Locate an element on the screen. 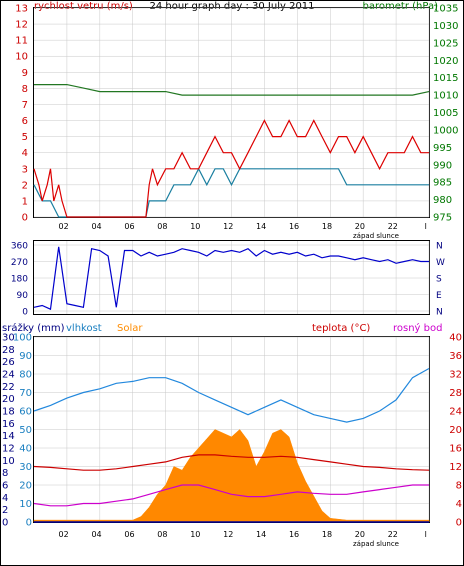  p1-left-tick-5: 5 is located at coordinates (25, 137).